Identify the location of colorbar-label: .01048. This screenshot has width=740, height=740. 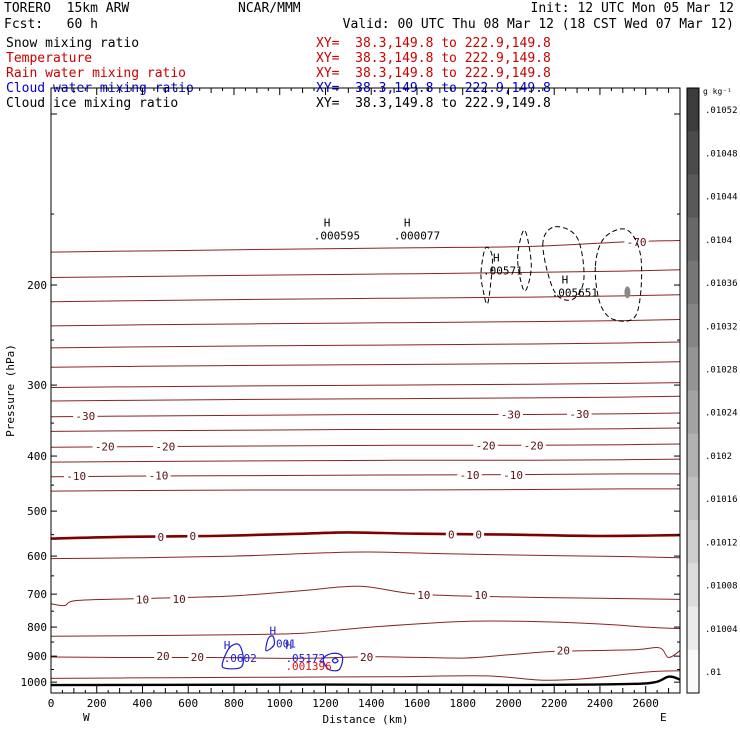
(721, 154).